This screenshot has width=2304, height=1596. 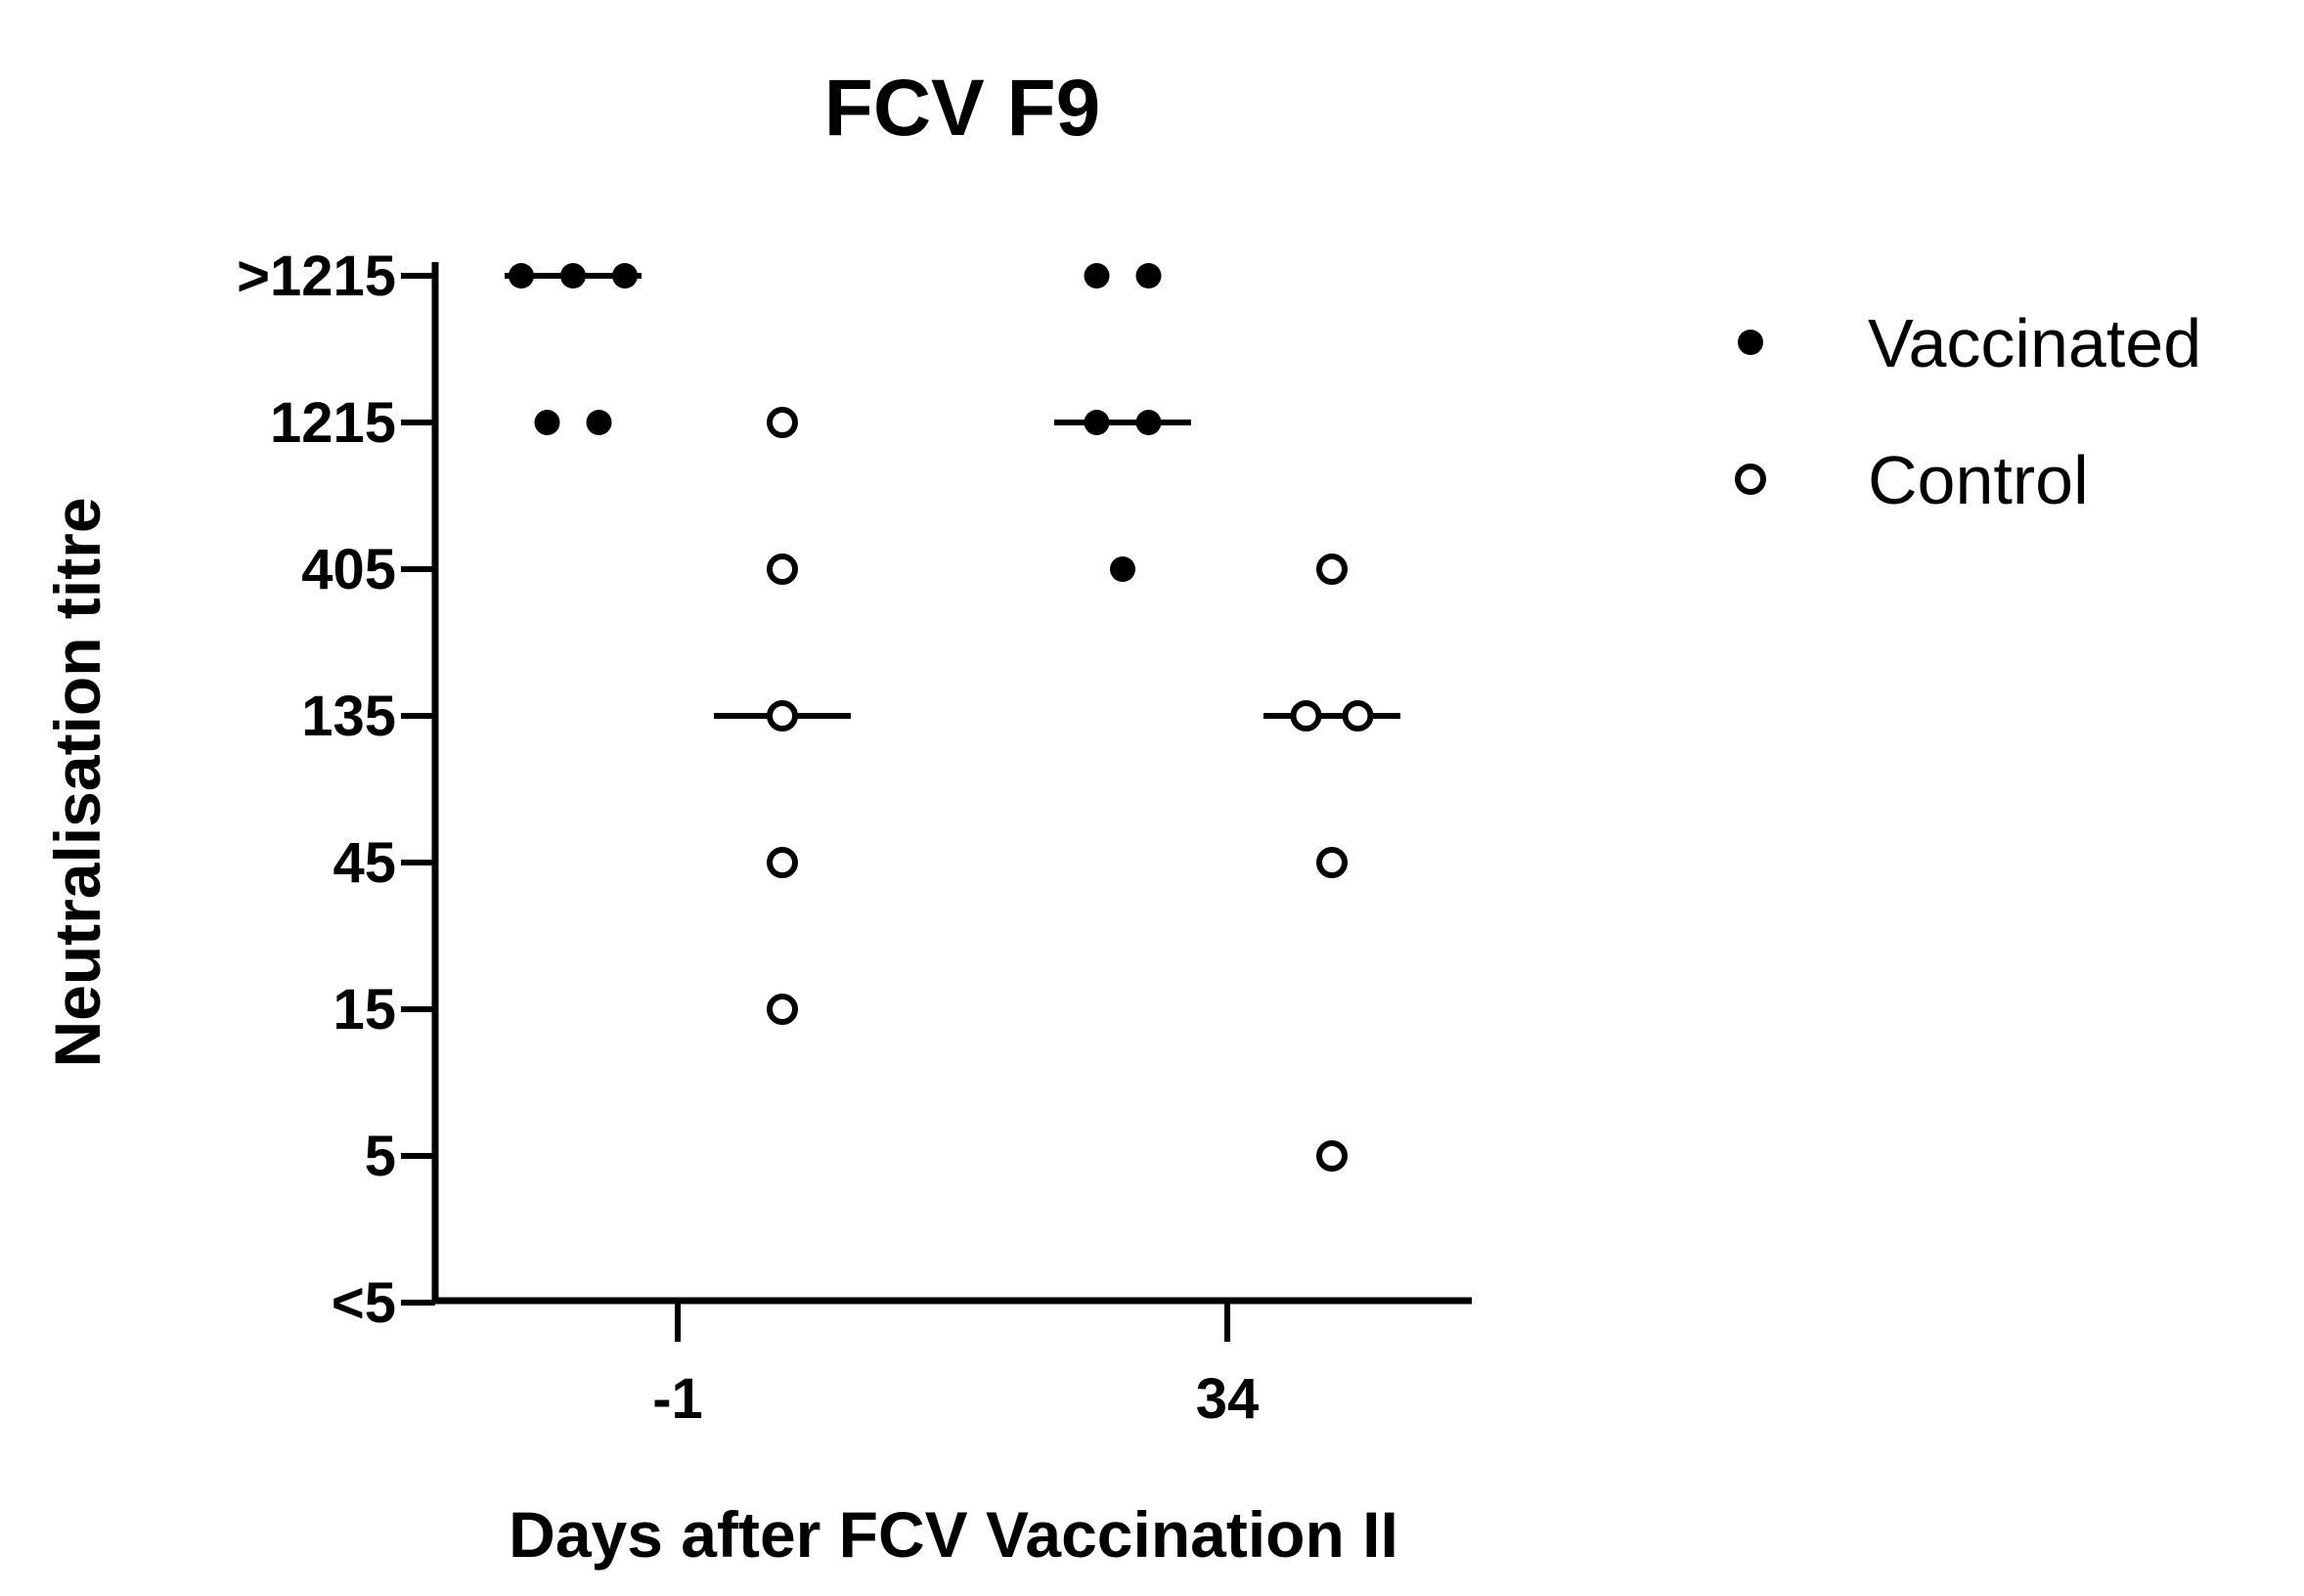 What do you see at coordinates (1228, 1399) in the screenshot?
I see `x-tick-label: 34` at bounding box center [1228, 1399].